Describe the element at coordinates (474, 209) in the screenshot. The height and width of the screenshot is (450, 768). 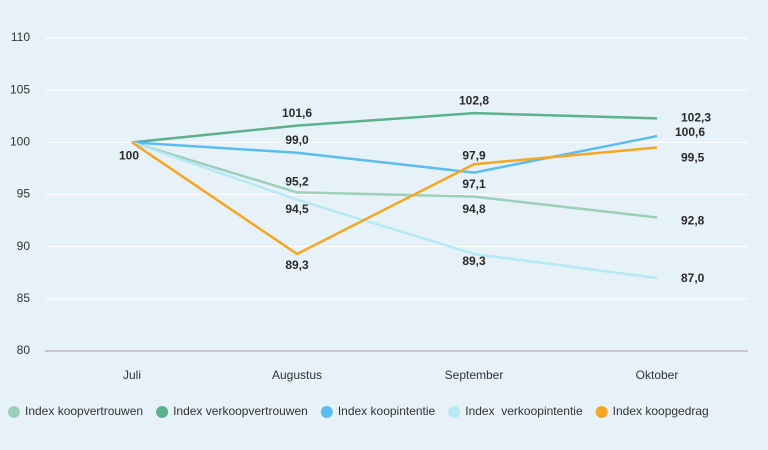
I see `value-label: 94,8` at that location.